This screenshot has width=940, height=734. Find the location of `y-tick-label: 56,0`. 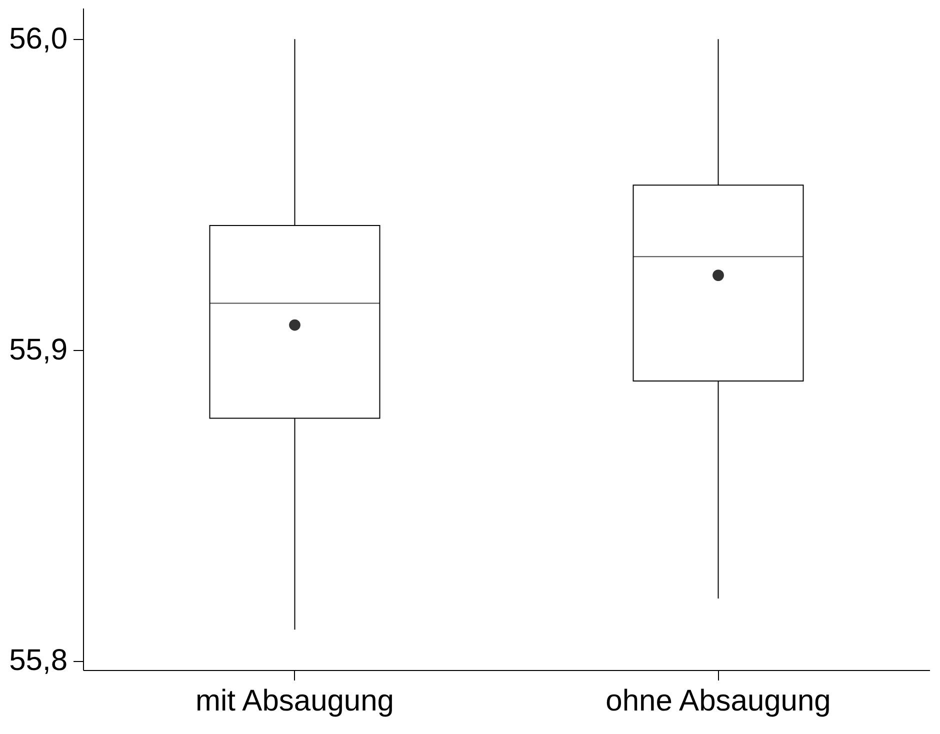

y-tick-label: 56,0 is located at coordinates (38, 39).